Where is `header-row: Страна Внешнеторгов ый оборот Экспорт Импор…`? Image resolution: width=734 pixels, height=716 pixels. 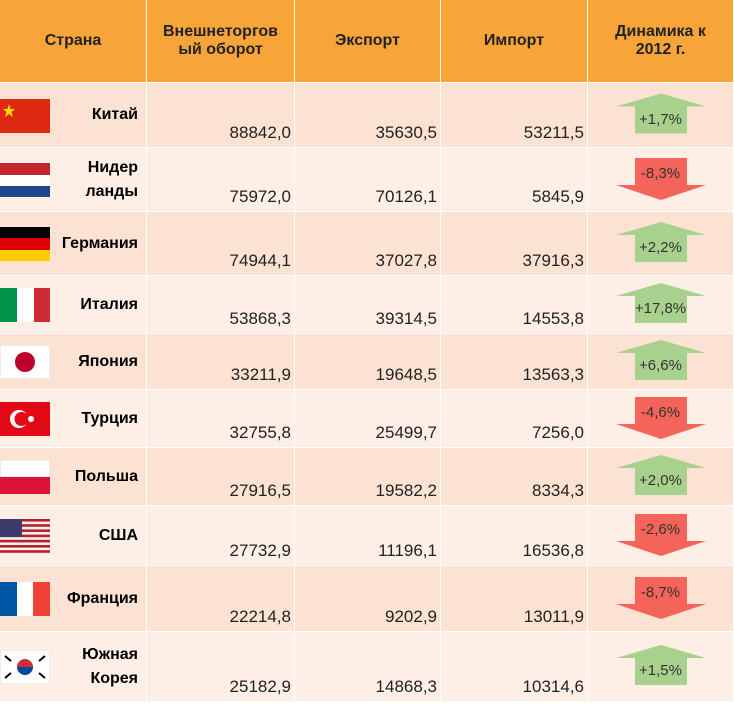 header-row: Страна Внешнеторгов ый оборот Экспорт Импор… is located at coordinates (367, 41).